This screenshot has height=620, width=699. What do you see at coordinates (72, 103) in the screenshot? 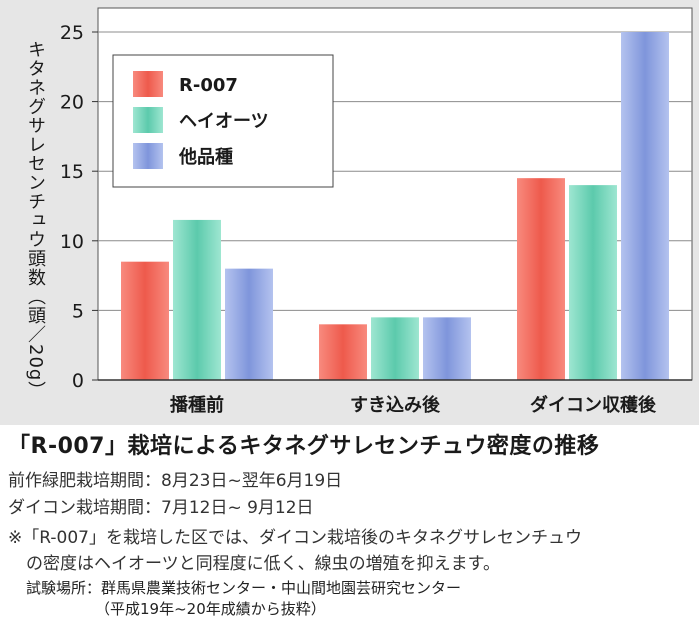
I see `y-tick-label: 20` at bounding box center [72, 103].